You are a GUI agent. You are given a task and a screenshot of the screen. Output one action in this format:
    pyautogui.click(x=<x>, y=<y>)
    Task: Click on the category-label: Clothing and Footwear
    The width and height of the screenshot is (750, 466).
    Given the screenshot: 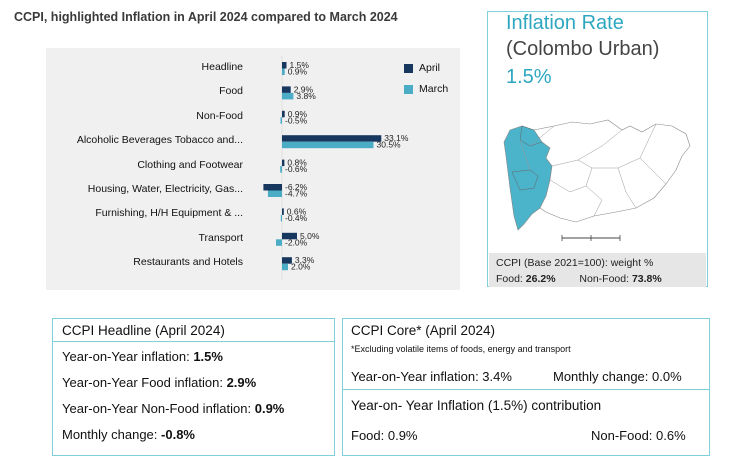 What is the action you would take?
    pyautogui.click(x=190, y=164)
    